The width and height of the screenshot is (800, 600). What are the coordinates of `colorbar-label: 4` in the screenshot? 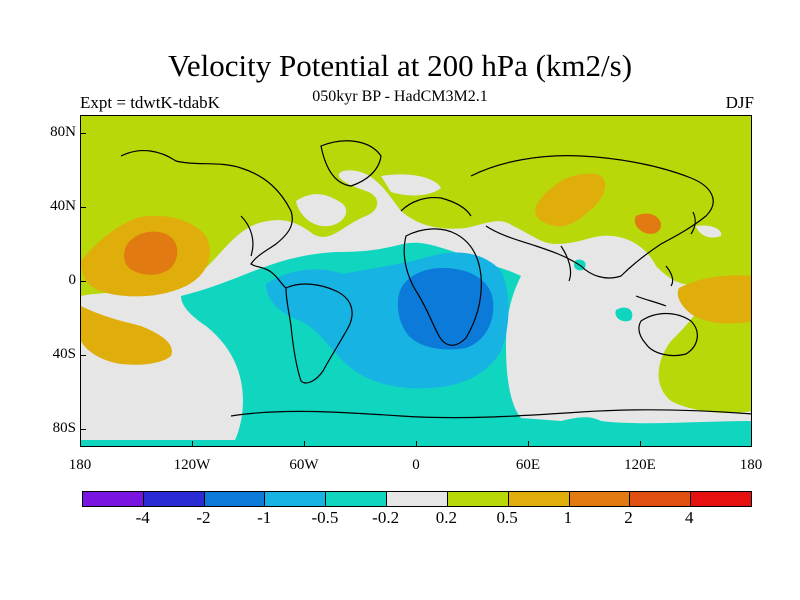 It's located at (689, 517).